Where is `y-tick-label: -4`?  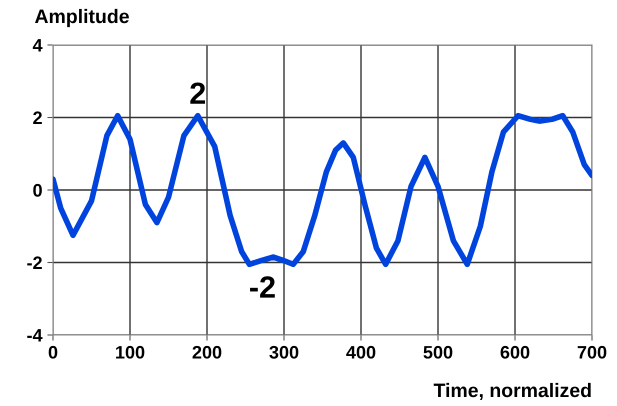
y-tick-label: -4 is located at coordinates (34, 335).